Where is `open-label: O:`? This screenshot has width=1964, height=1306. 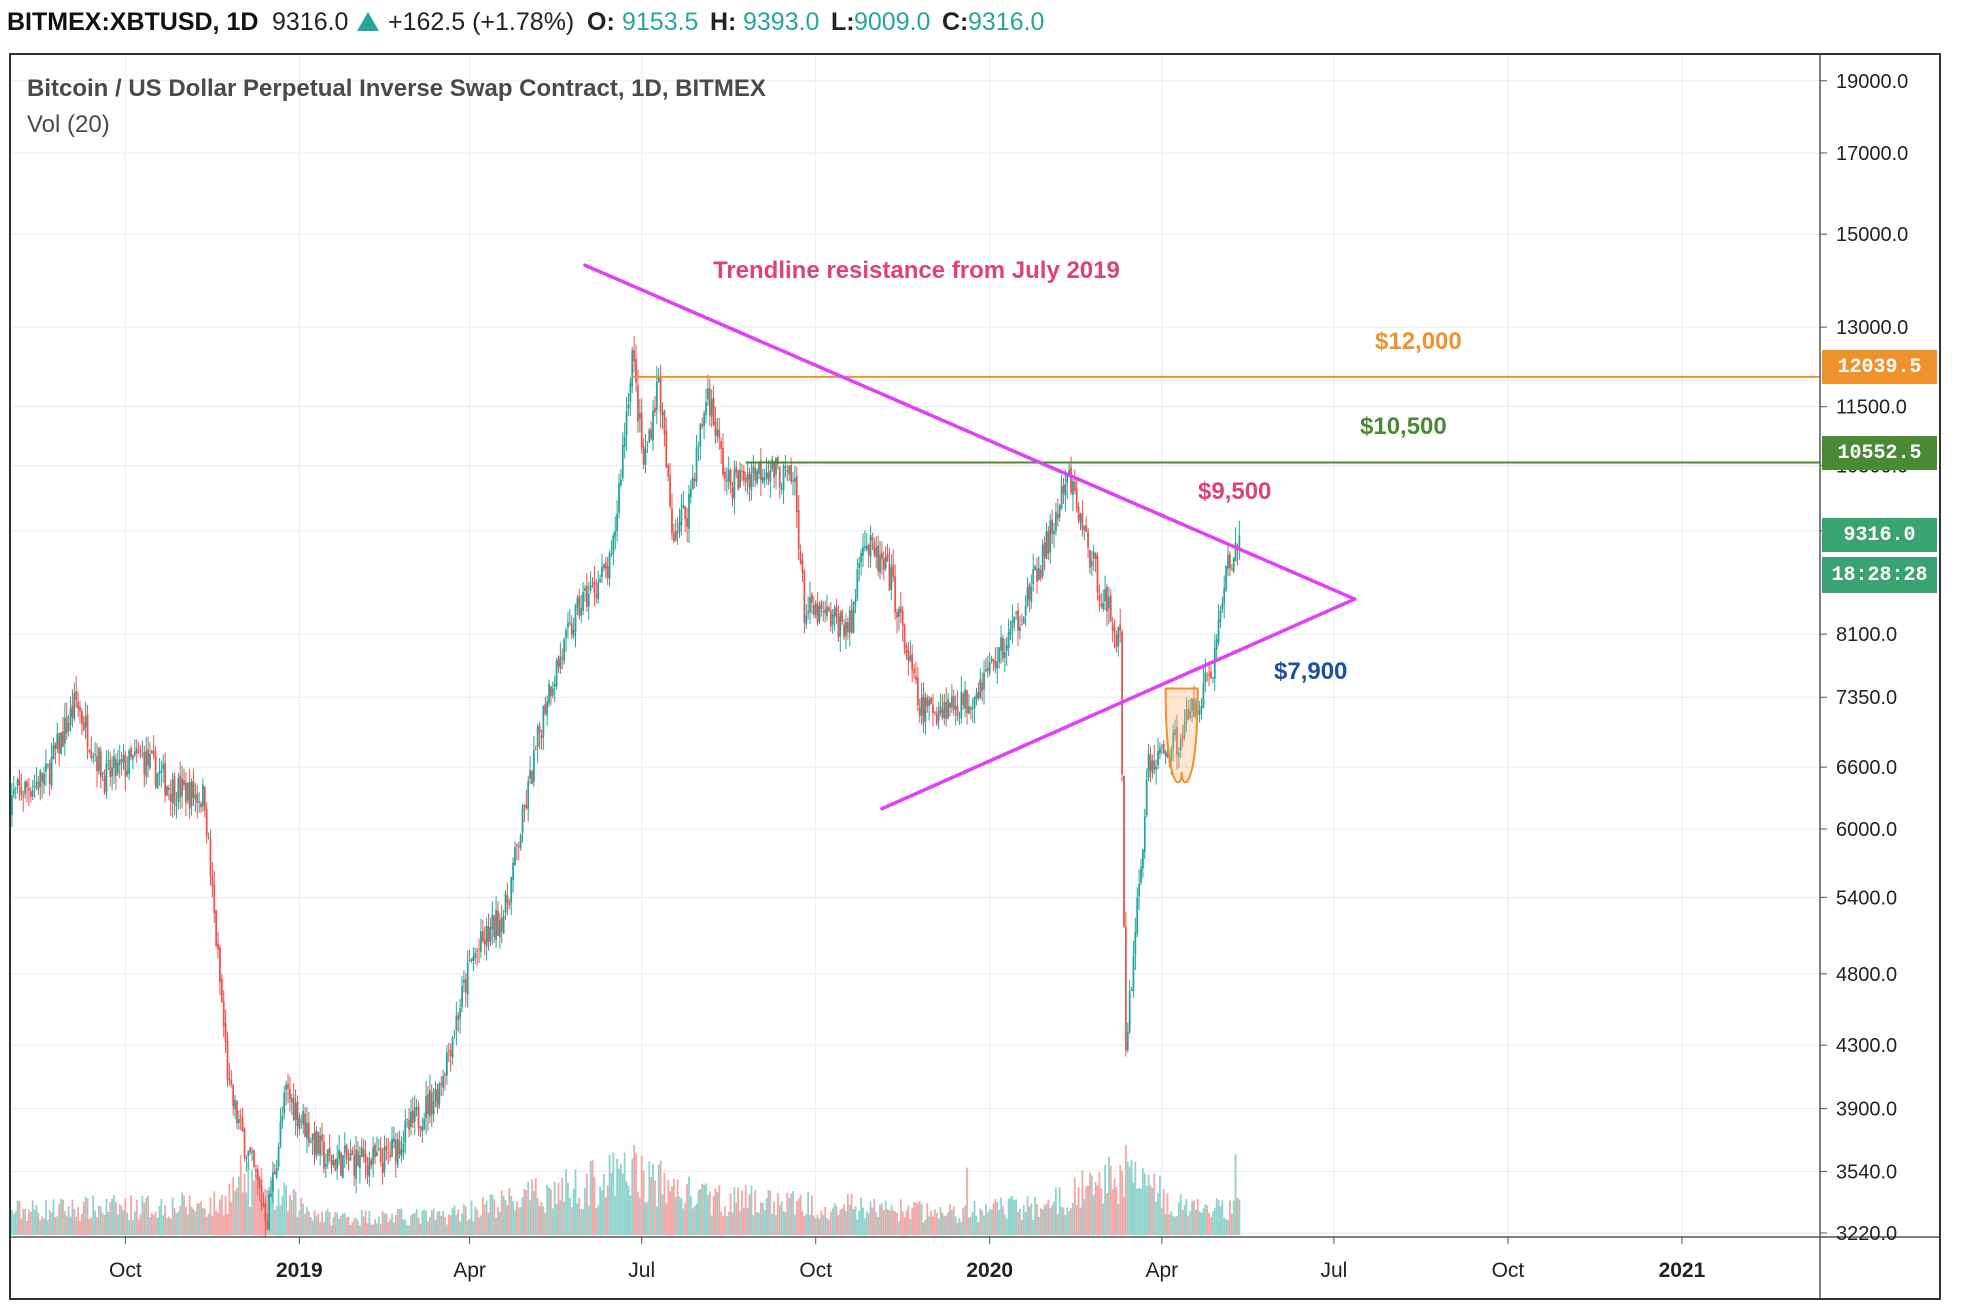 open-label: O: is located at coordinates (601, 22).